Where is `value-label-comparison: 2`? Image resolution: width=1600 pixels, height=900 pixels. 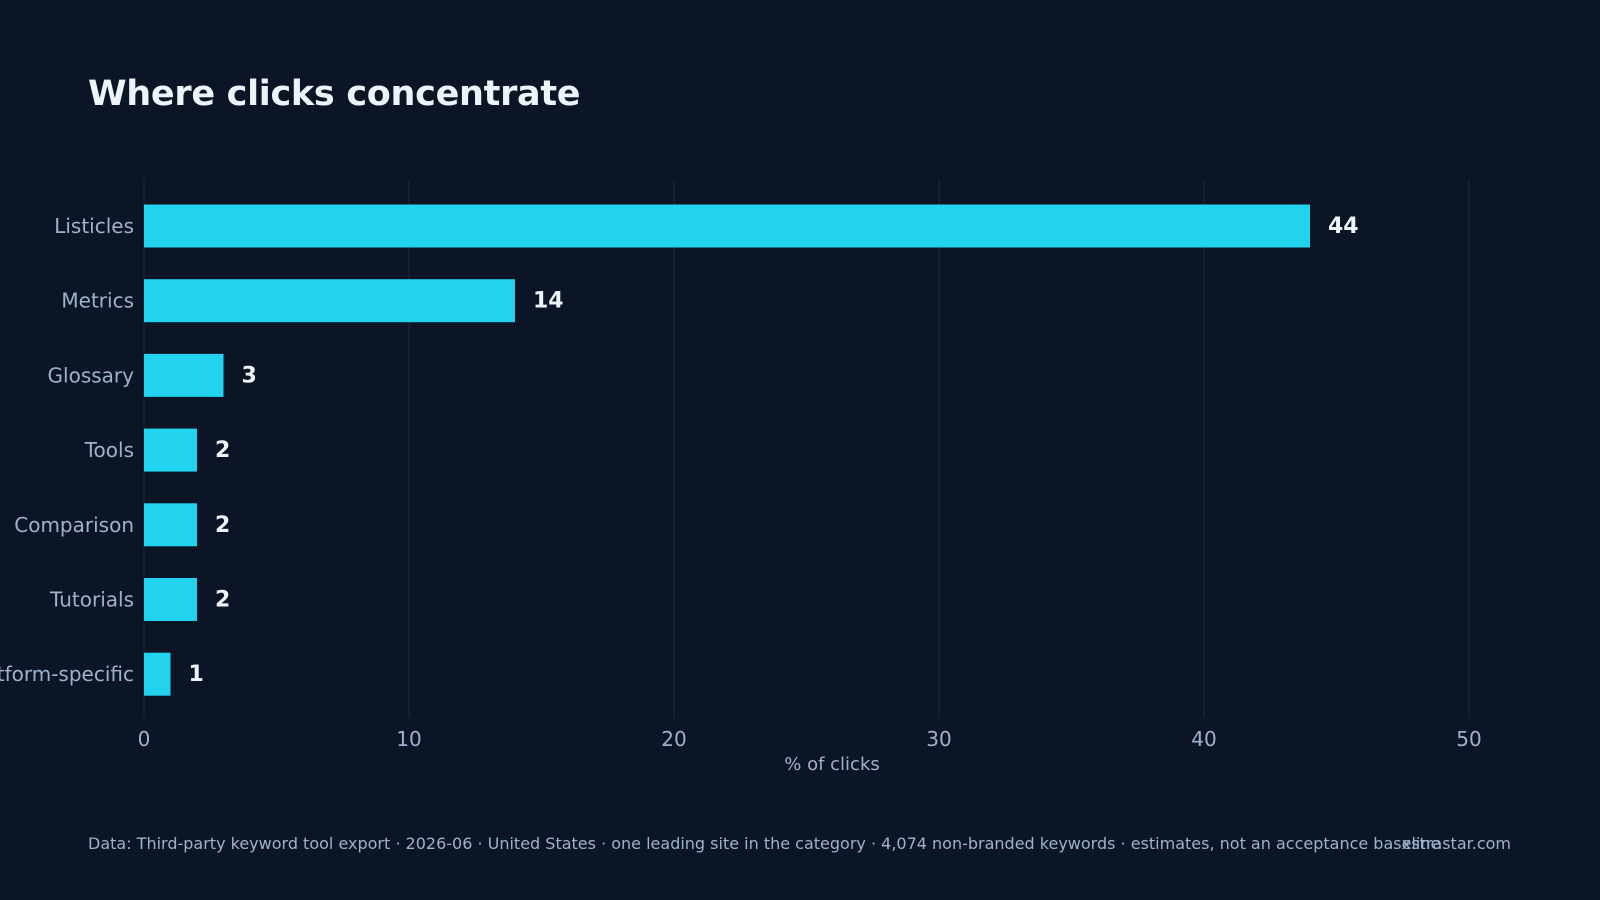
value-label-comparison: 2 is located at coordinates (222, 525).